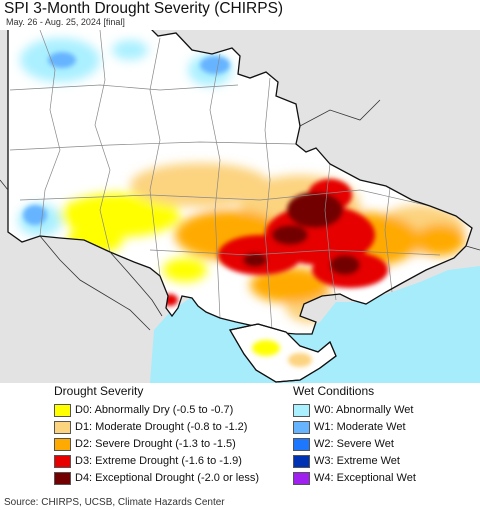 The width and height of the screenshot is (480, 510). I want to click on legend-item-w4: W4: Exceptional Wet, so click(354, 478).